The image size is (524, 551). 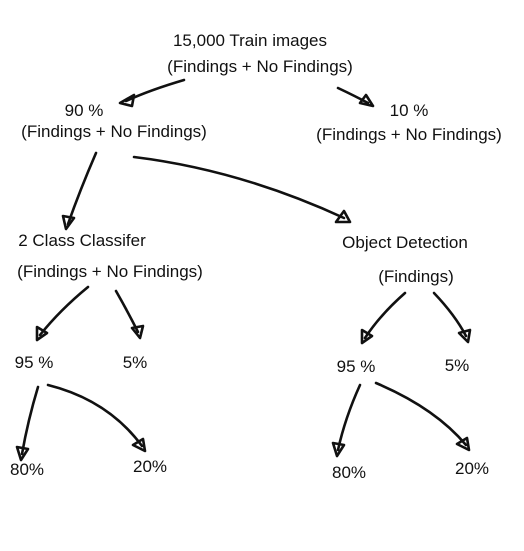 What do you see at coordinates (242, 189) in the screenshot?
I see `arrow-train-to-detection` at bounding box center [242, 189].